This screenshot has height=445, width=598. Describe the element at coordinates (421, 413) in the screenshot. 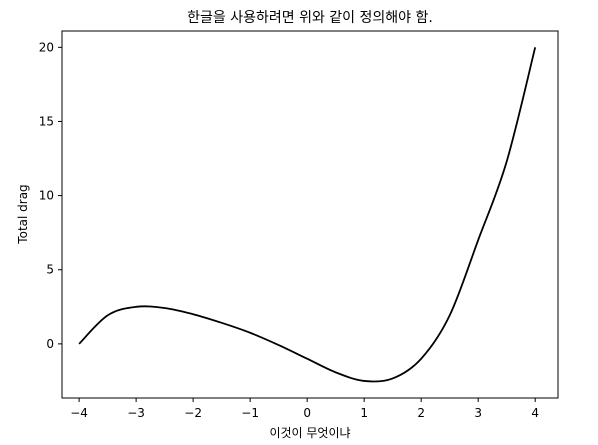

I see `x-tick-label: 2` at that location.